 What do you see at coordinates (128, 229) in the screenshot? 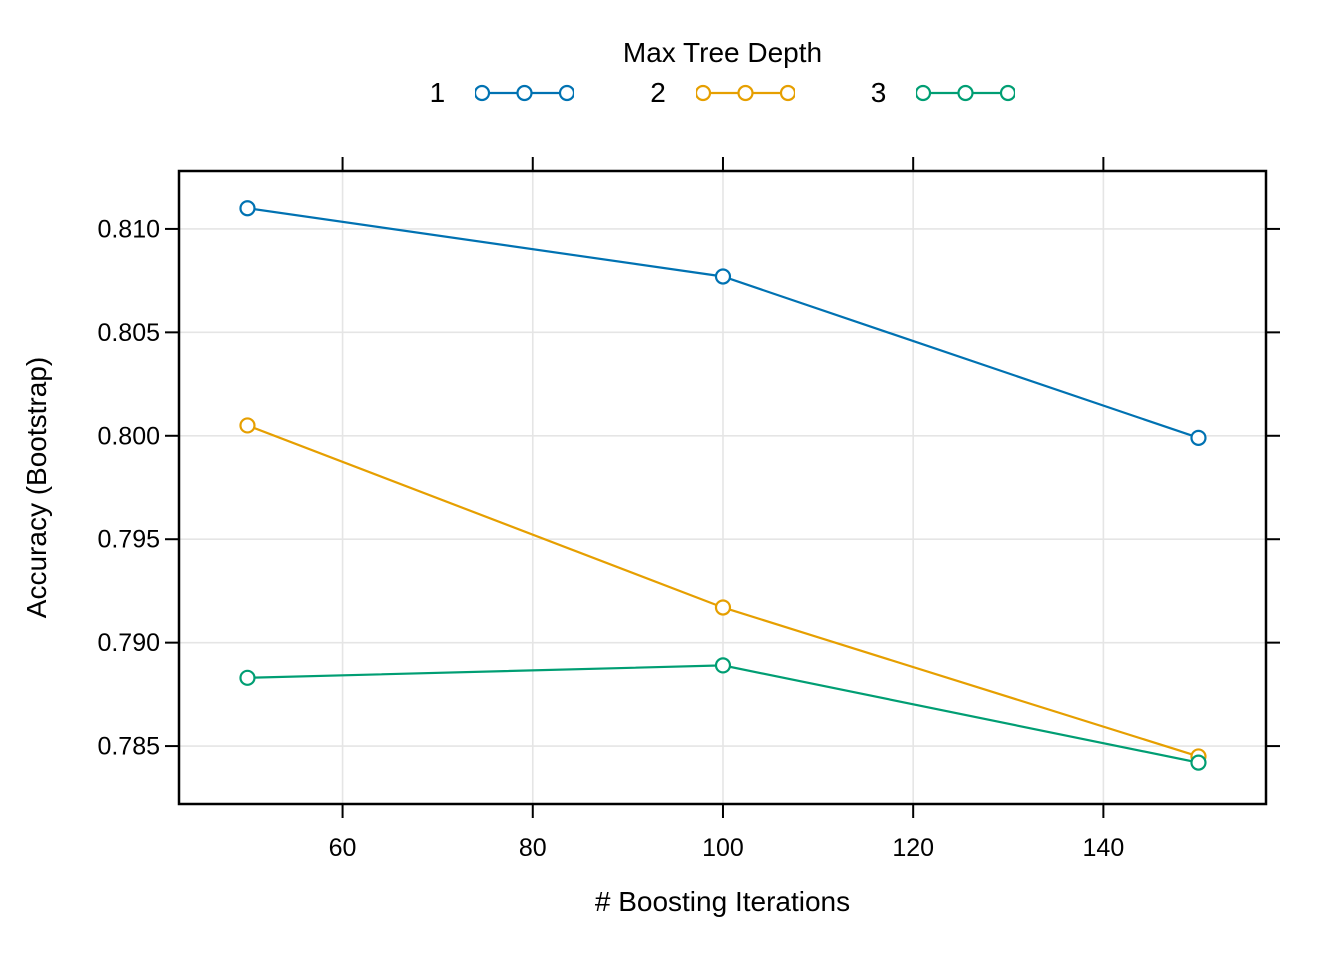
I see `y-tick-label: 0.810` at bounding box center [128, 229].